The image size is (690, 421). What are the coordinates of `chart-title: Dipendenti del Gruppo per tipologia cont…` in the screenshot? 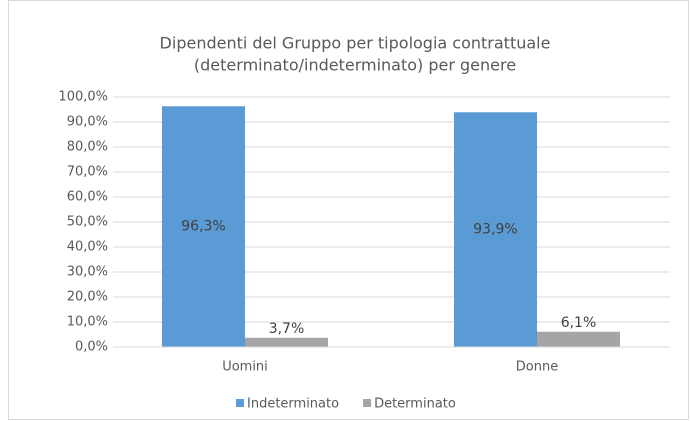 It's located at (355, 43).